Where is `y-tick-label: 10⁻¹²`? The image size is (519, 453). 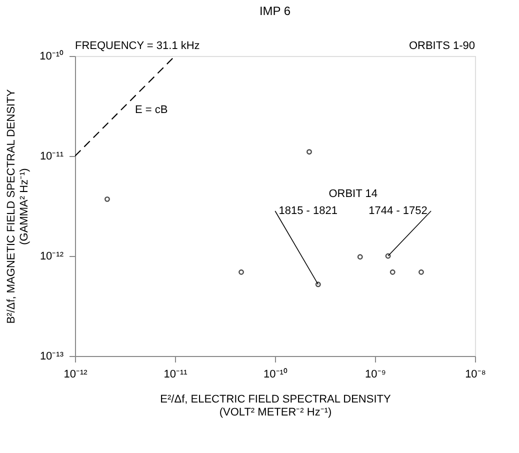 y-tick-label: 10⁻¹² is located at coordinates (52, 256).